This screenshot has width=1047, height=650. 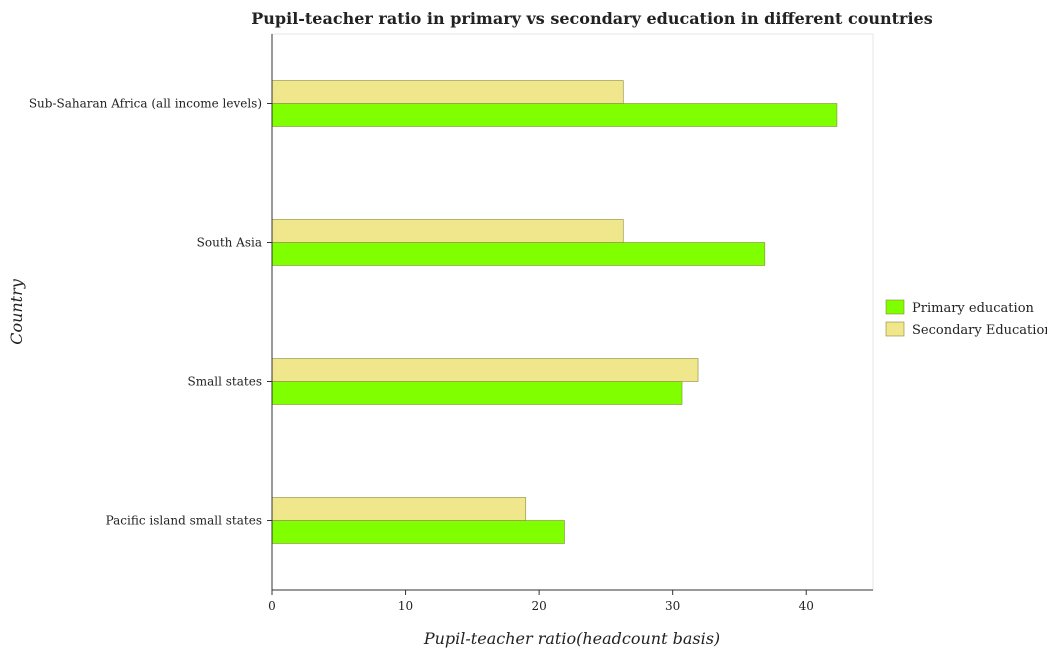 I want to click on x-tick-label-0: 0, so click(x=272, y=606).